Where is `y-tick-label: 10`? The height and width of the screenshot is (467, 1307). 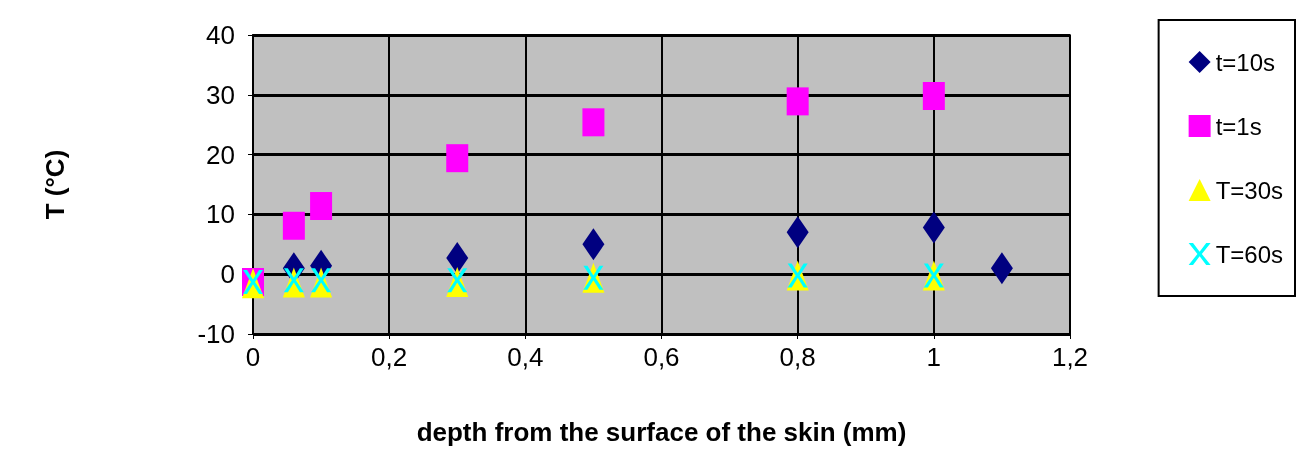
y-tick-label: 10 is located at coordinates (220, 214).